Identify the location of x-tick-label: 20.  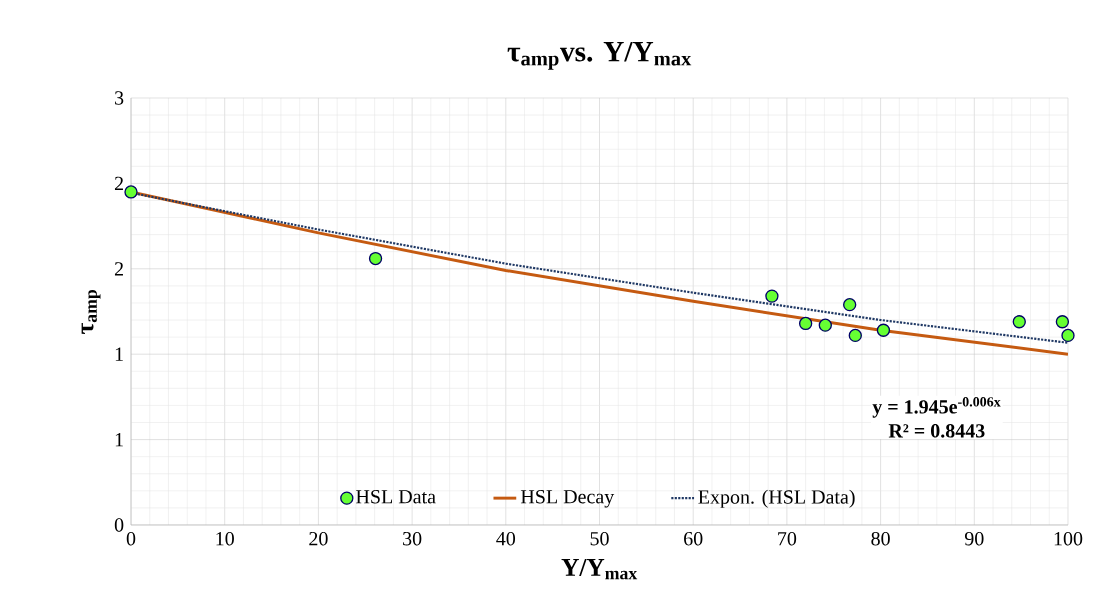
(318, 538).